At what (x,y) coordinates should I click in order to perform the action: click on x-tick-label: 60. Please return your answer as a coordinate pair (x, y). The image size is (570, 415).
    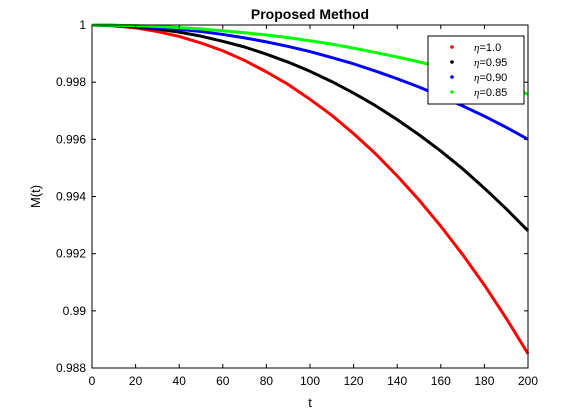
    Looking at the image, I should click on (223, 381).